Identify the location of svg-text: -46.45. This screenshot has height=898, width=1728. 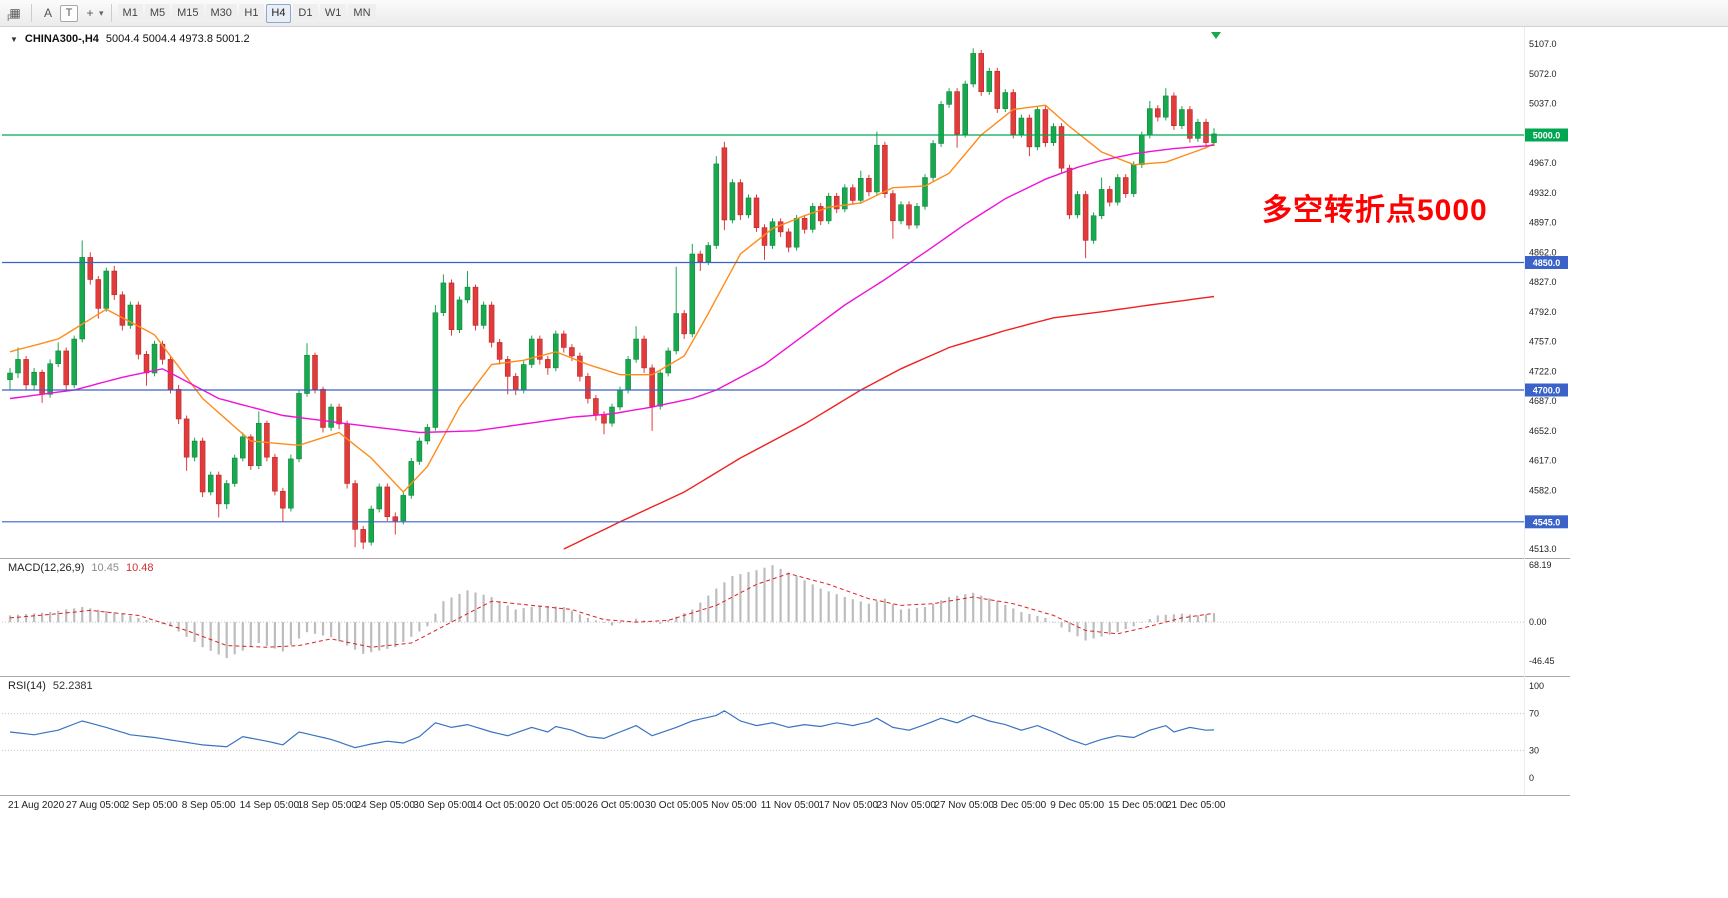
(1542, 661).